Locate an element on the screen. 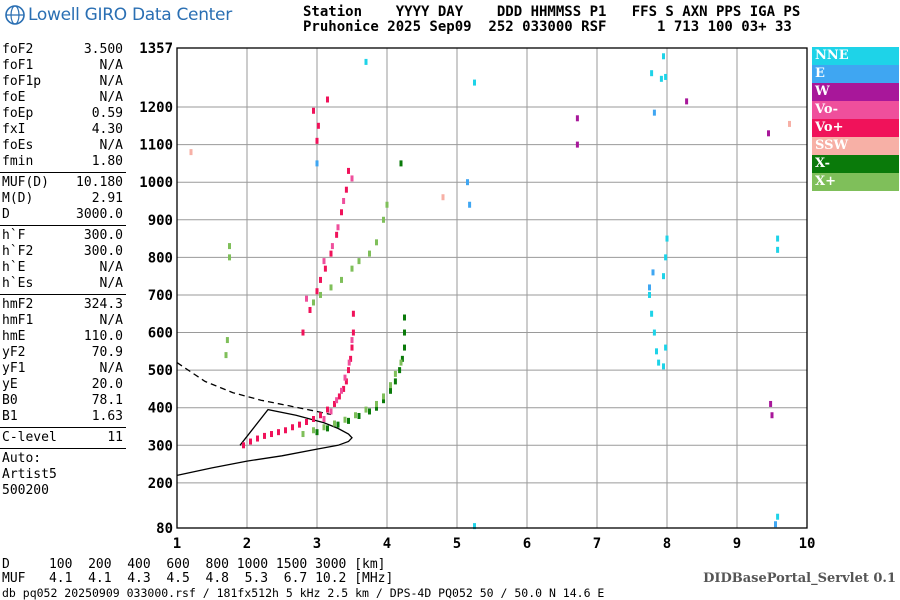 The width and height of the screenshot is (900, 600). y-tick-label: 500 is located at coordinates (160, 371).